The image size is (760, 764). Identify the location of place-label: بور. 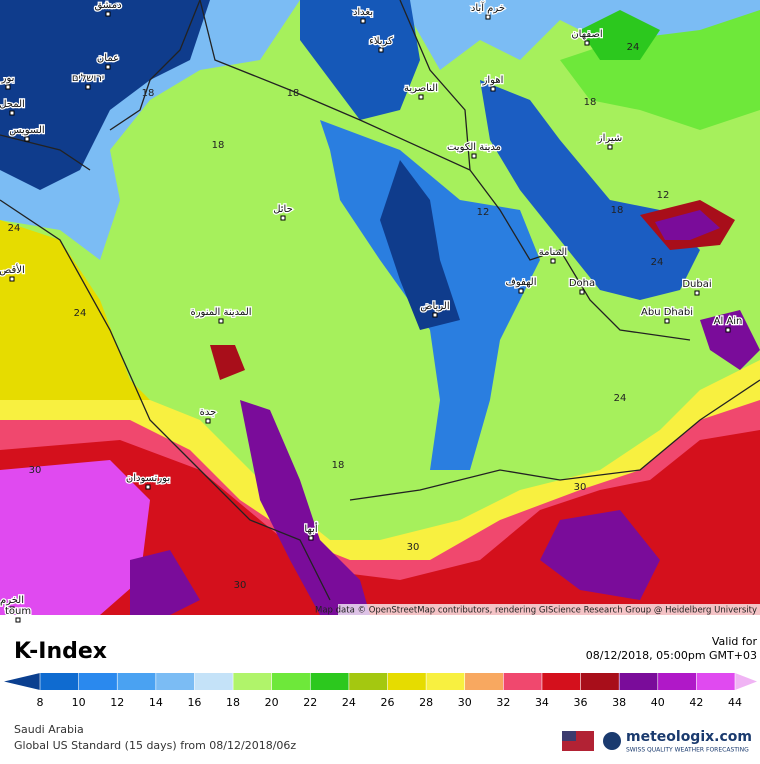
(8, 78).